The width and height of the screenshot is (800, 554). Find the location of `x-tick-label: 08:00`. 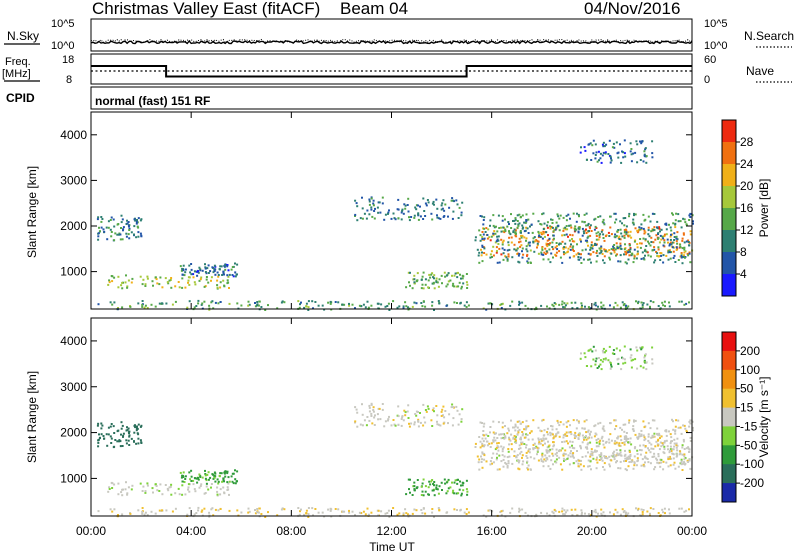

x-tick-label: 08:00 is located at coordinates (291, 531).